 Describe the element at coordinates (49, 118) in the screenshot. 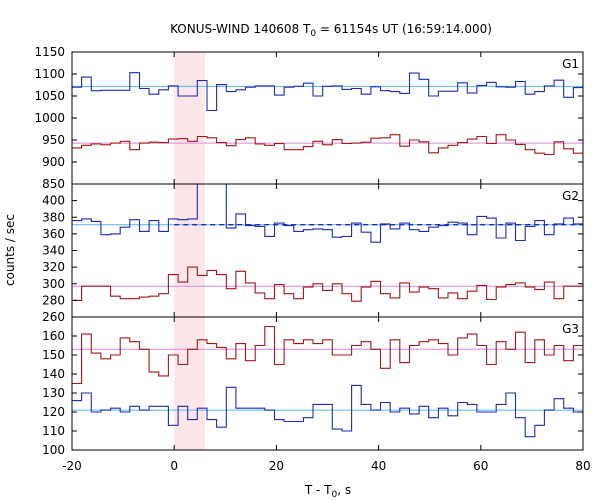

I see `y-tick-label-G1: 1000` at that location.